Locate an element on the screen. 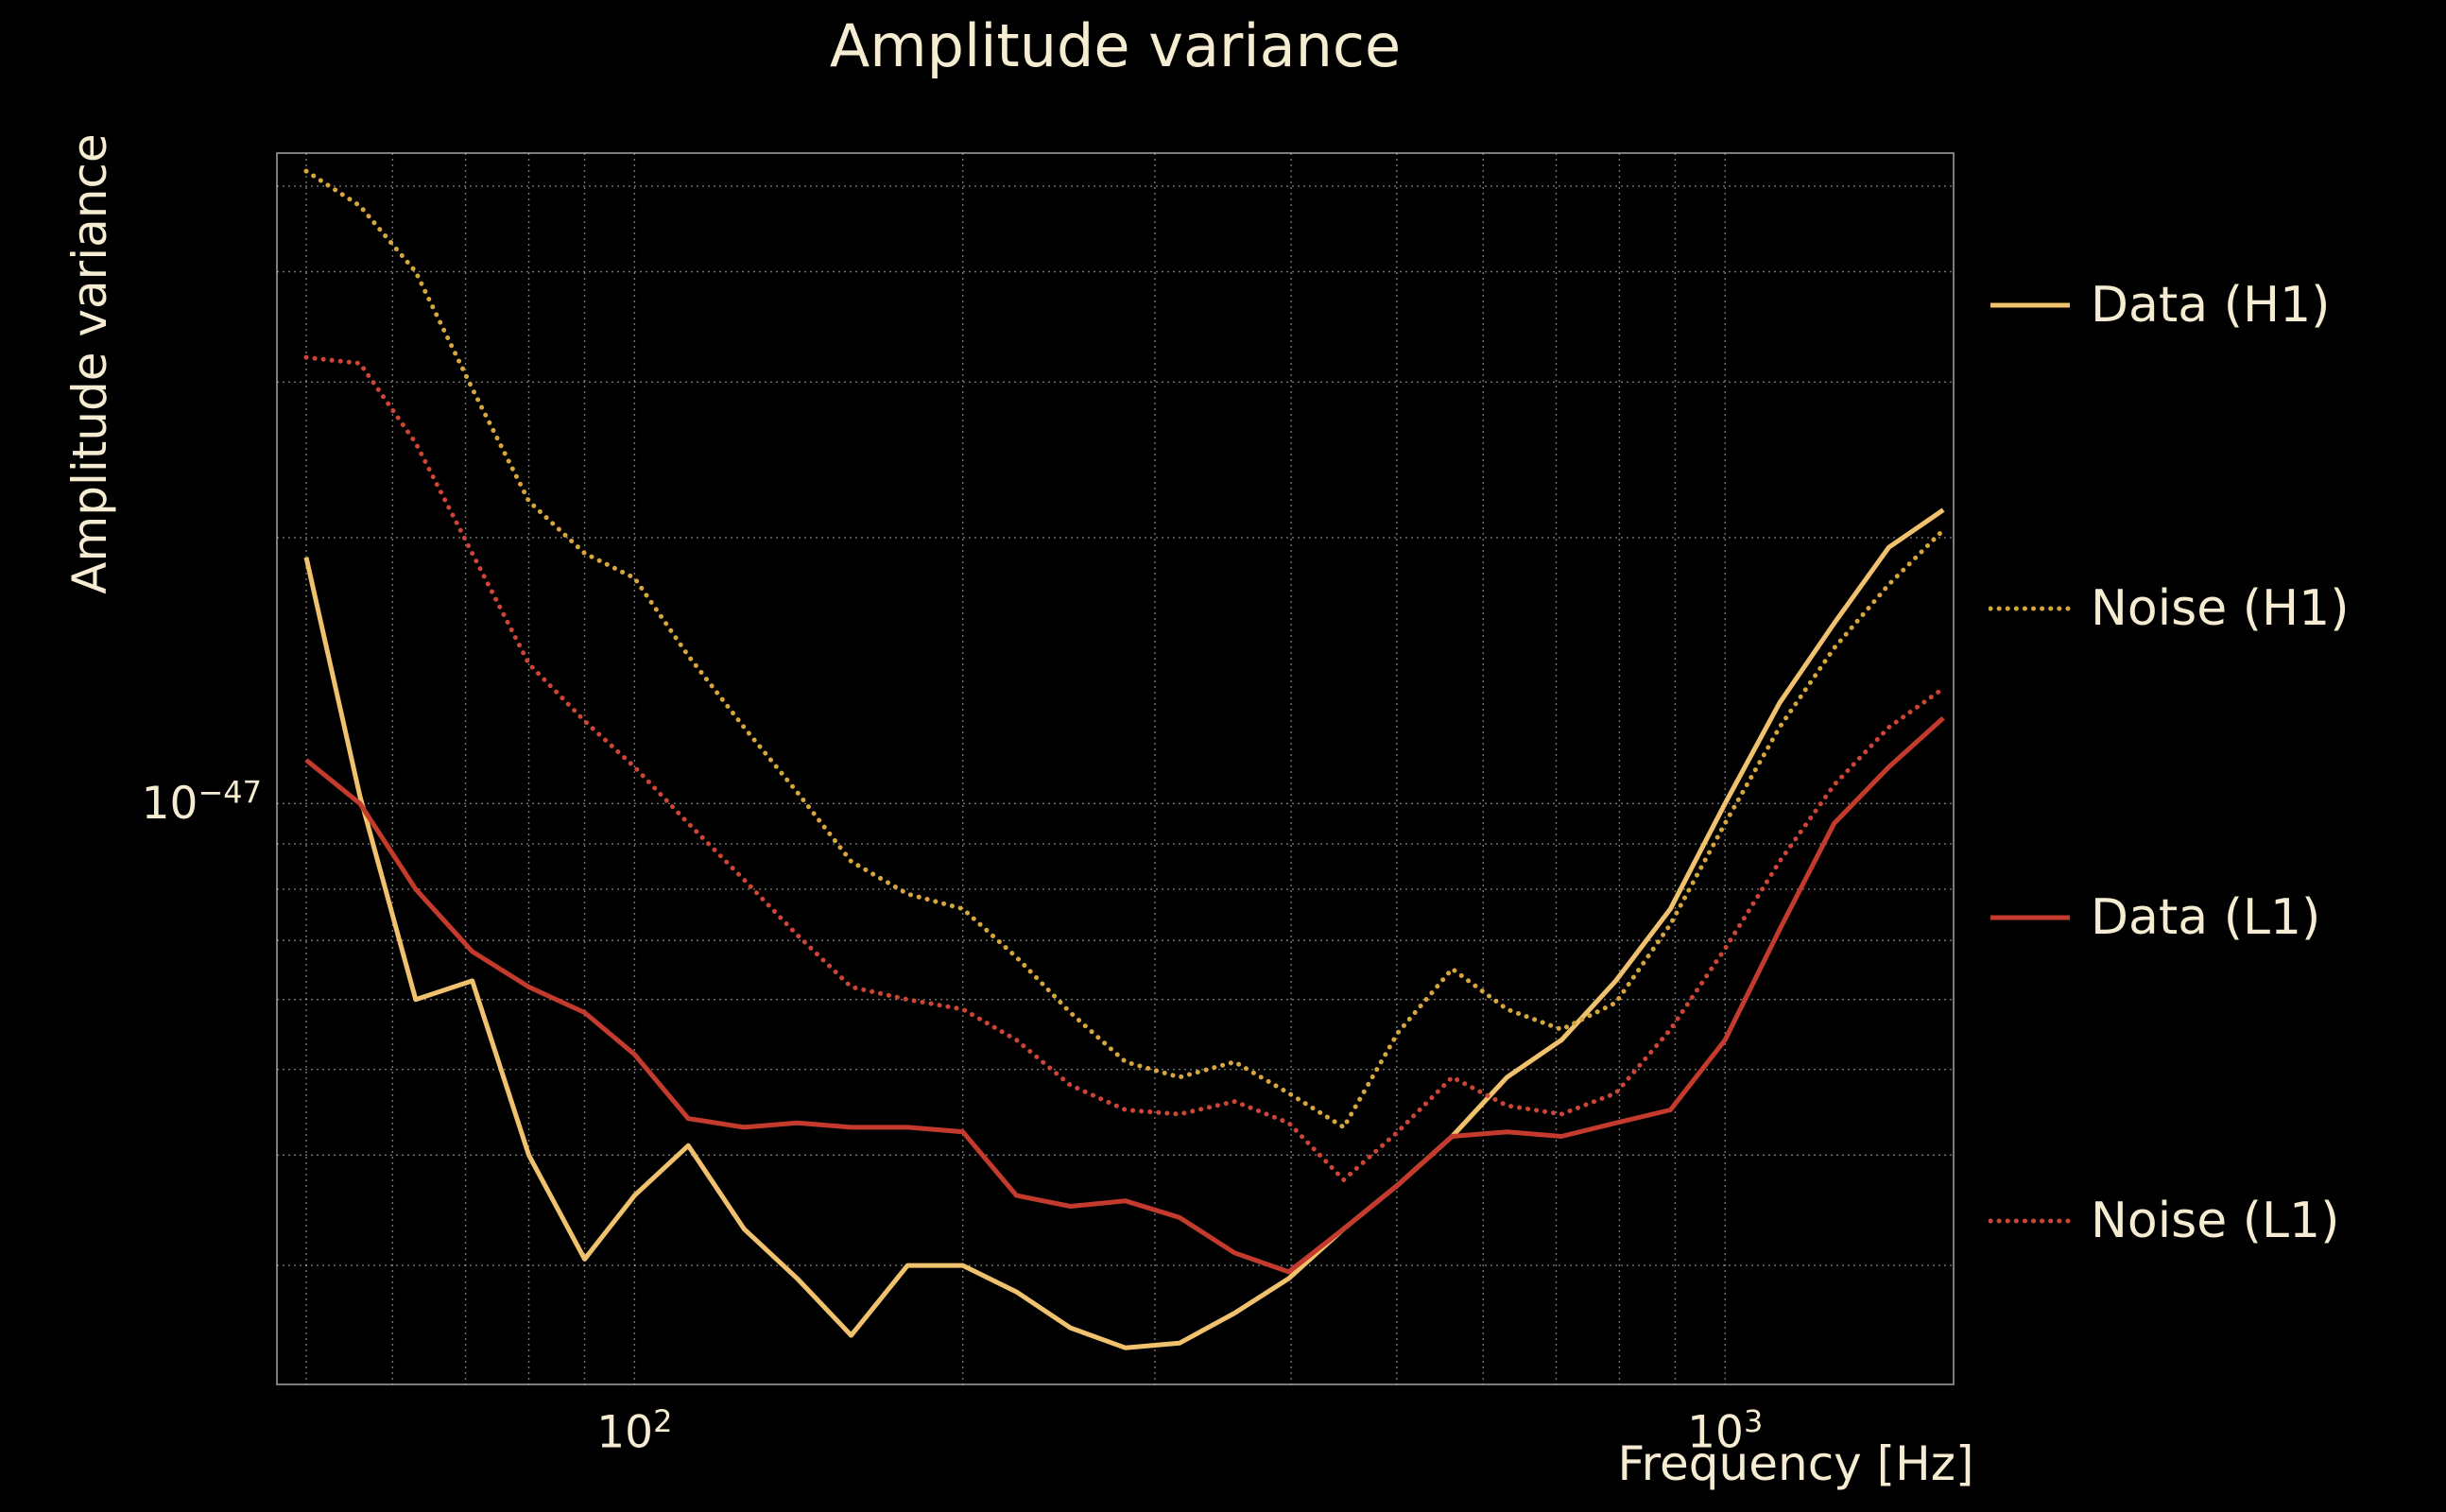 Image resolution: width=2446 pixels, height=1512 pixels. legend-entry-data-h1: Data (H1) is located at coordinates (2159, 305).